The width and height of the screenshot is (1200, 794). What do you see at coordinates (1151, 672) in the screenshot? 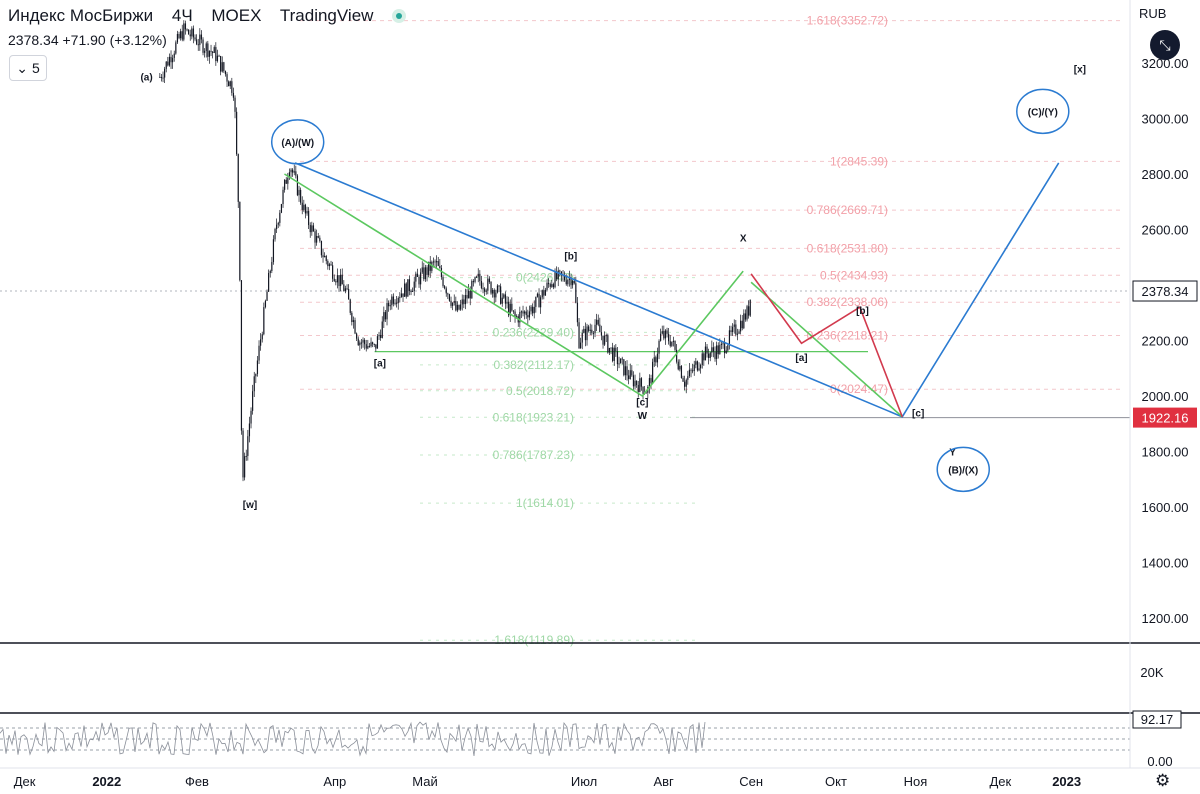
I see `volume-axis-label: 20K` at bounding box center [1151, 672].